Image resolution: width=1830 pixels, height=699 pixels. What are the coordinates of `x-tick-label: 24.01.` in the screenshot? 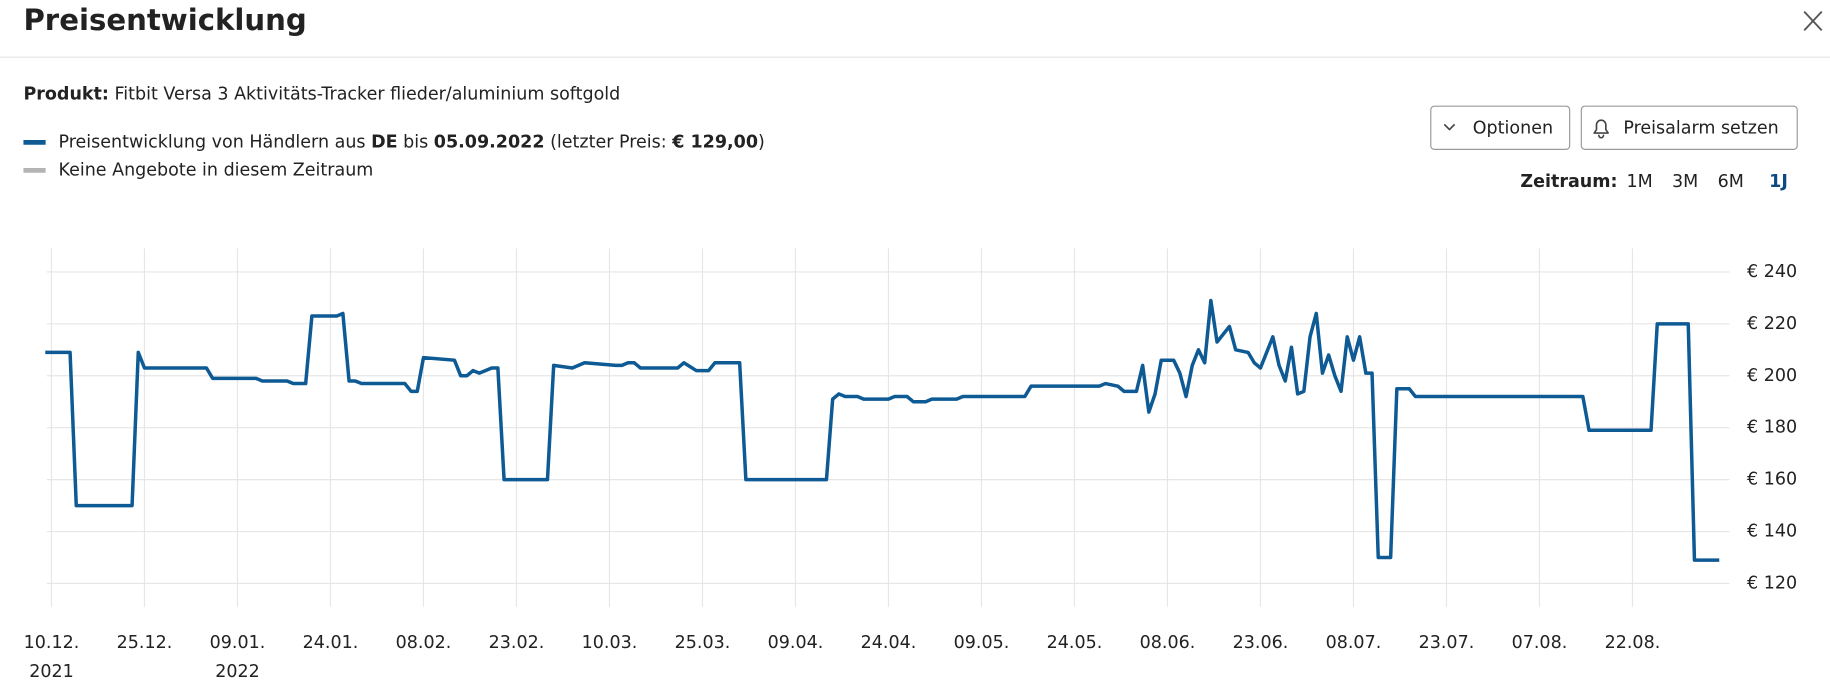 It's located at (331, 643).